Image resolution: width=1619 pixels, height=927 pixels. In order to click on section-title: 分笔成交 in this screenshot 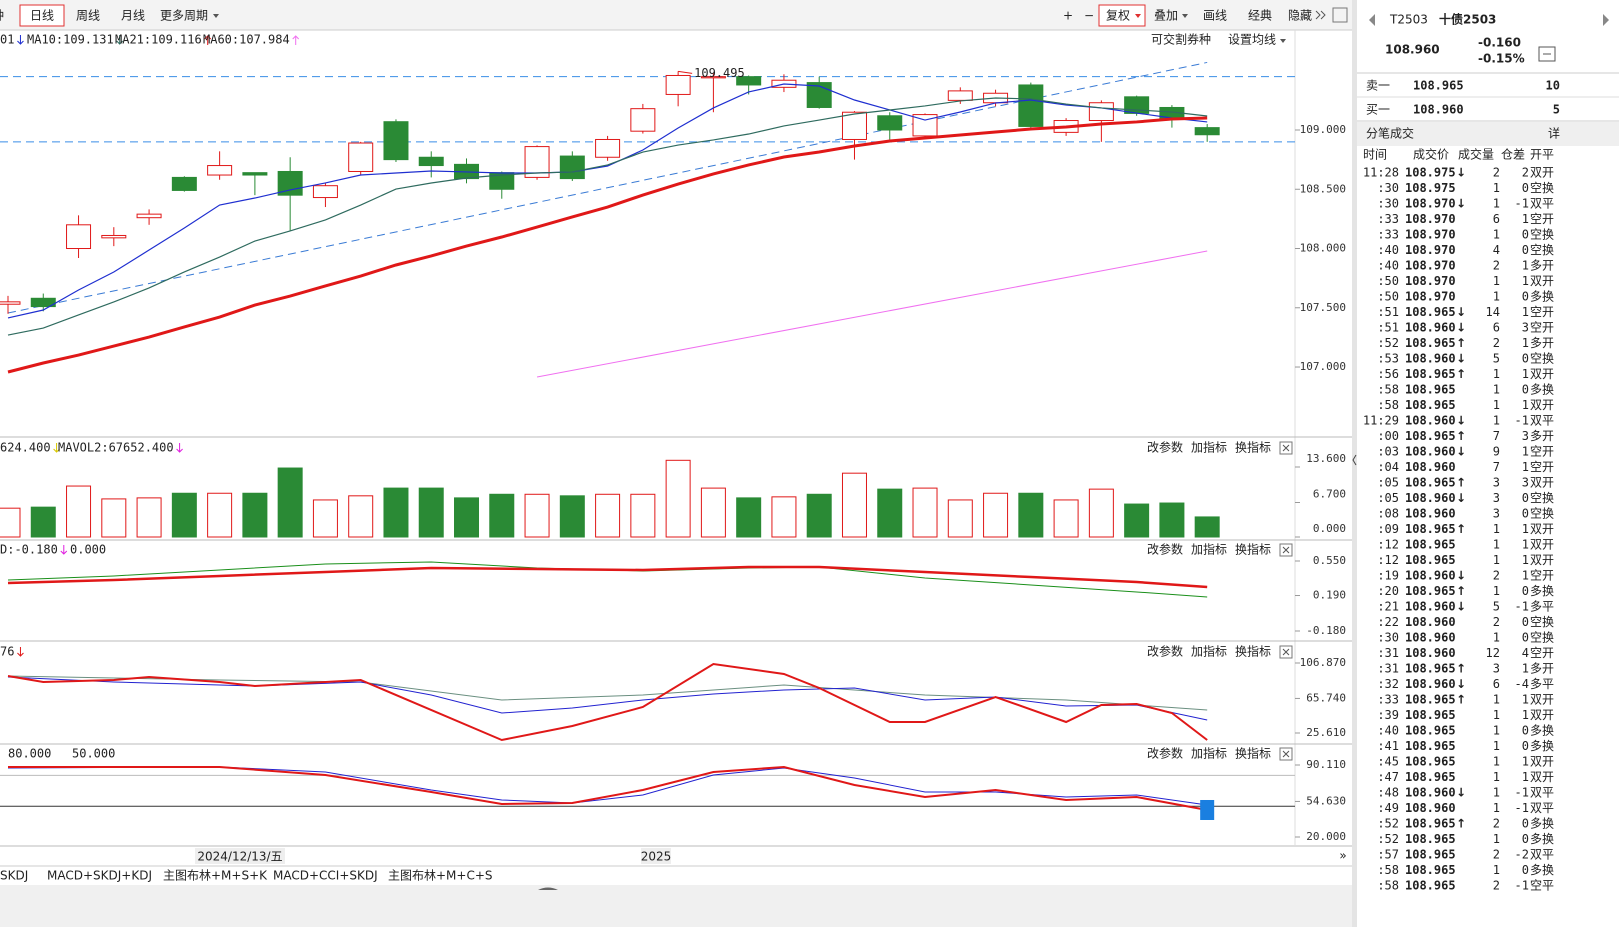, I will do `click(1390, 133)`.